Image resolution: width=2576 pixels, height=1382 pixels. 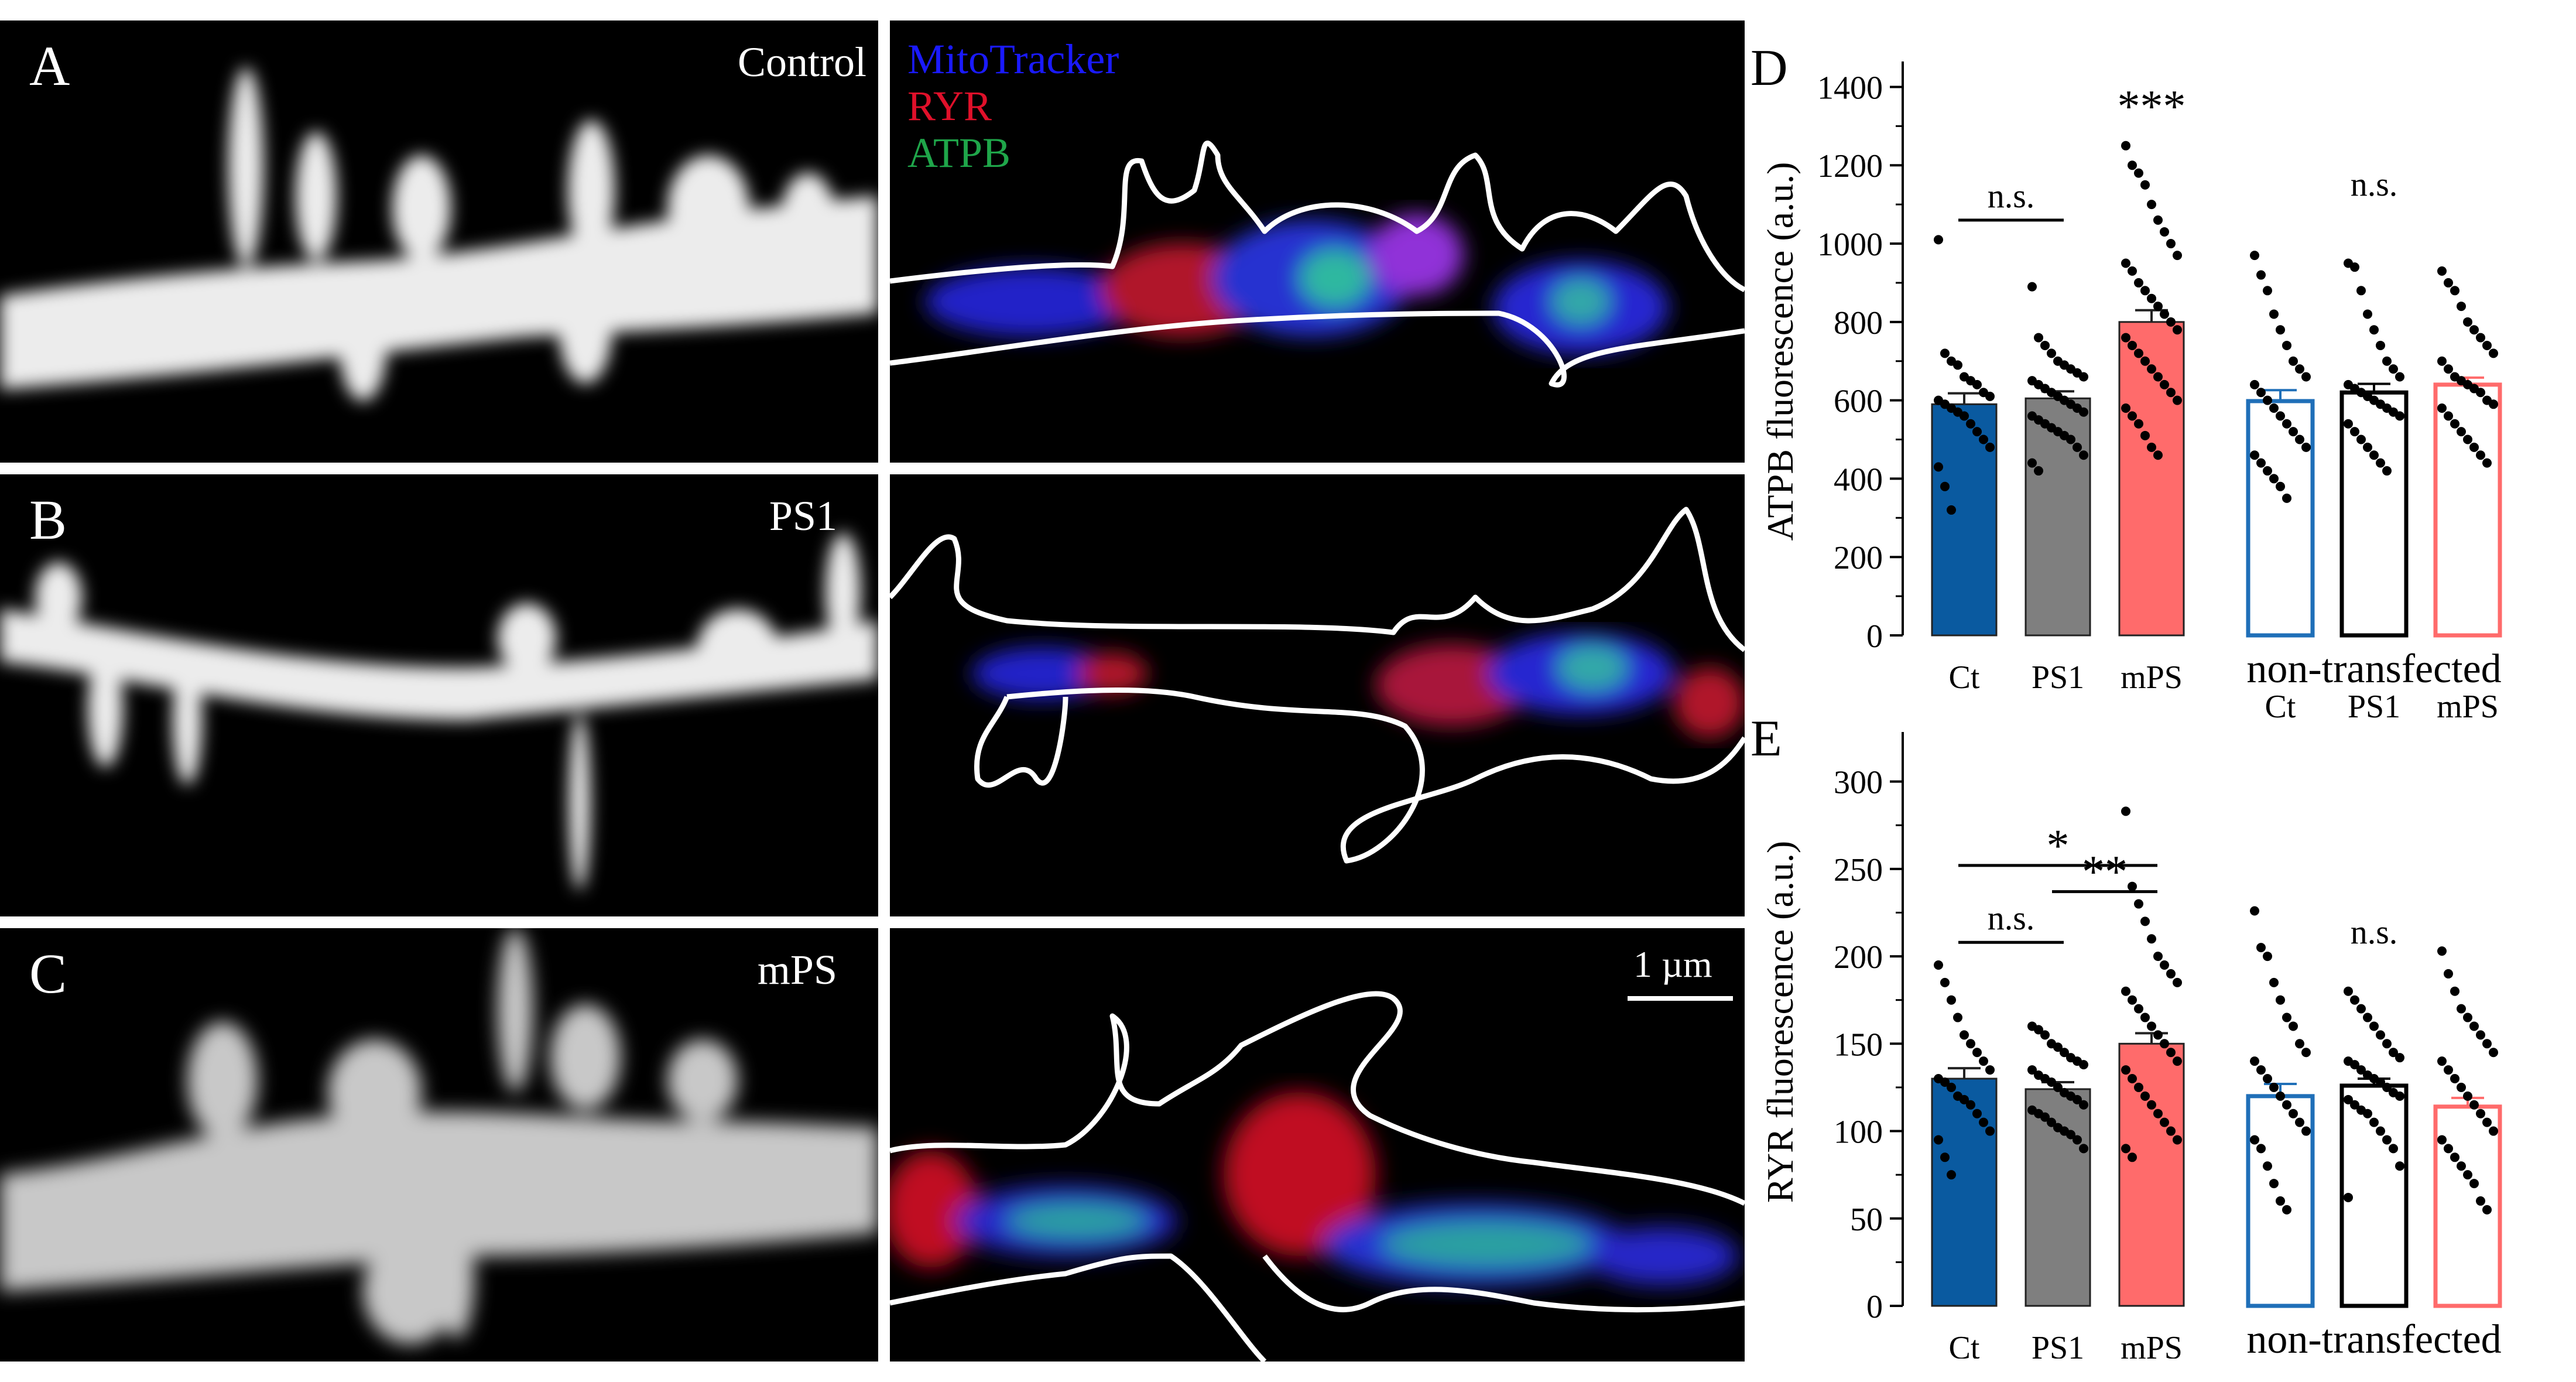 I want to click on chart-d-significance-label: n.s., so click(x=2011, y=196).